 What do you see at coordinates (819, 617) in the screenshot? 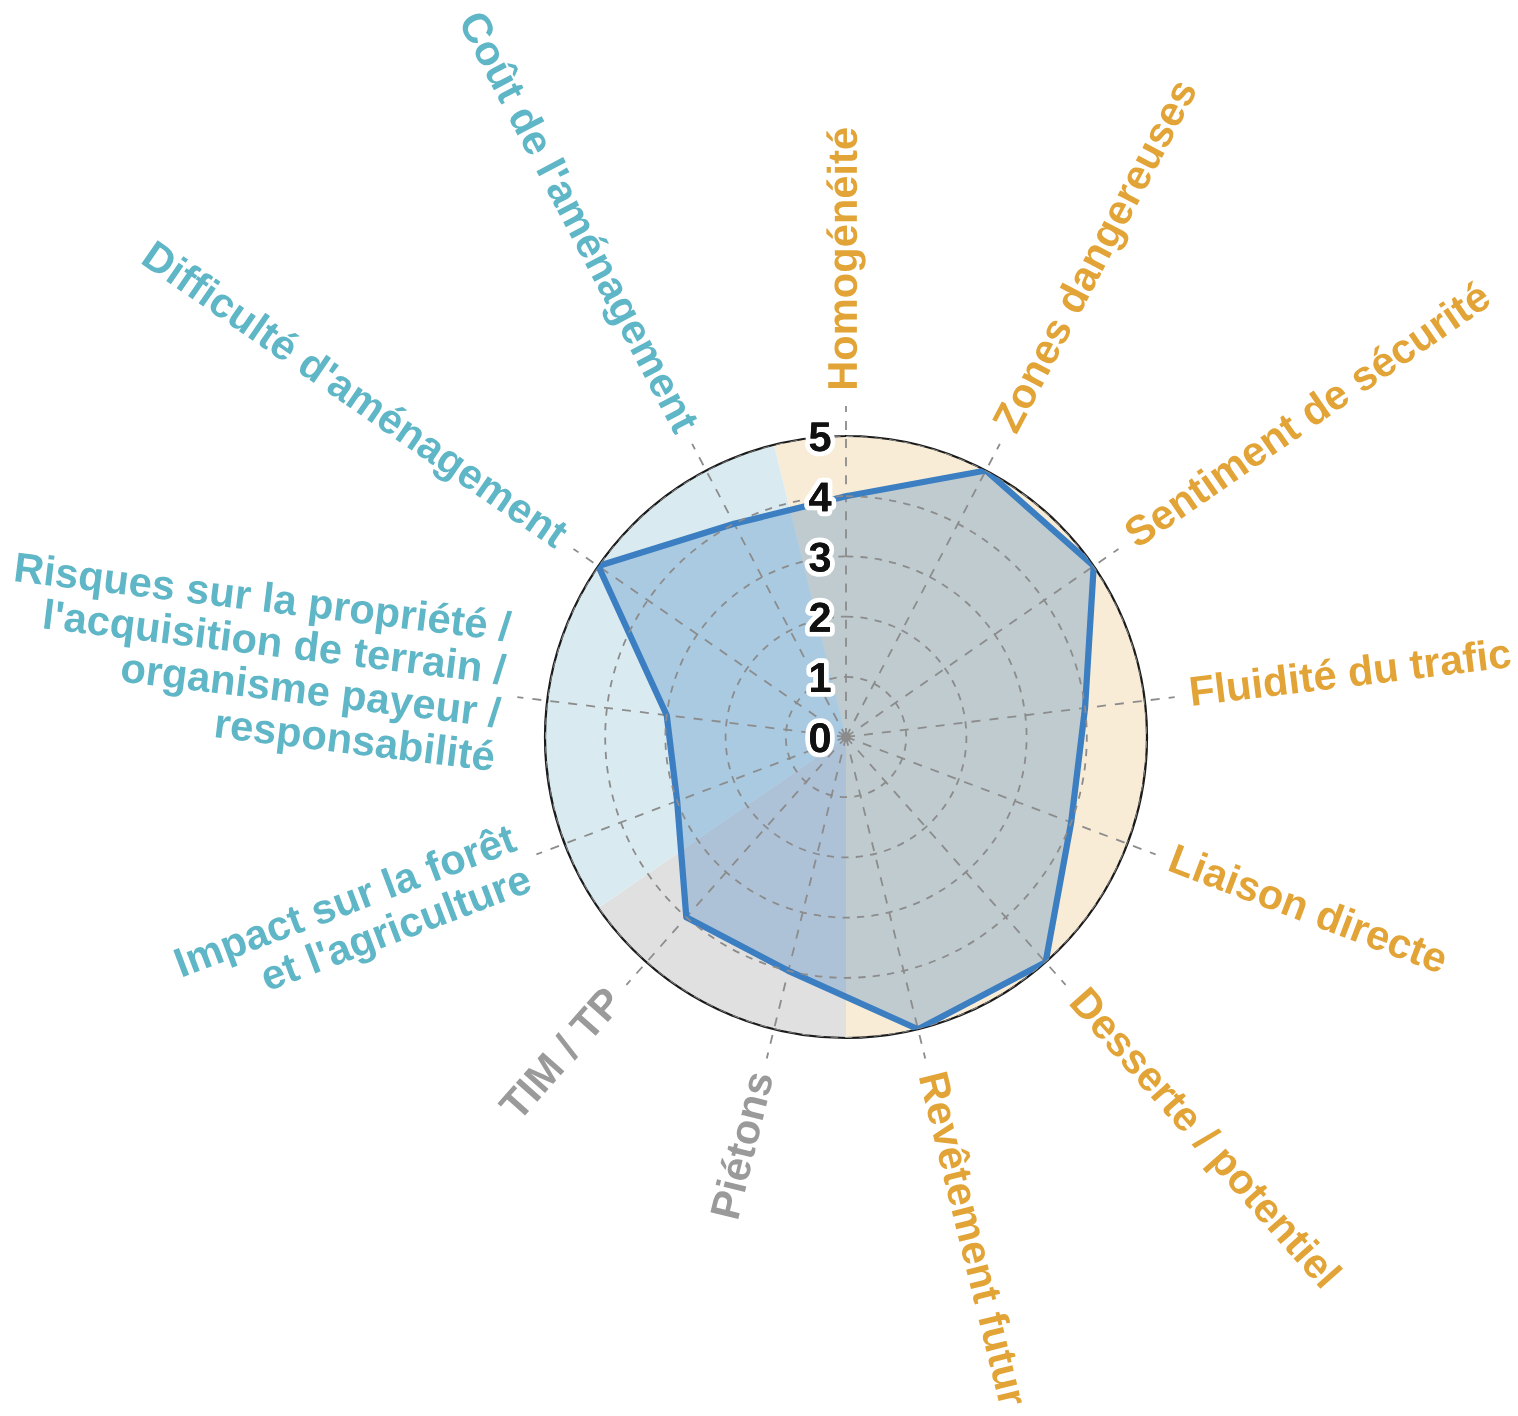
I see `y-tick-label: 2` at bounding box center [819, 617].